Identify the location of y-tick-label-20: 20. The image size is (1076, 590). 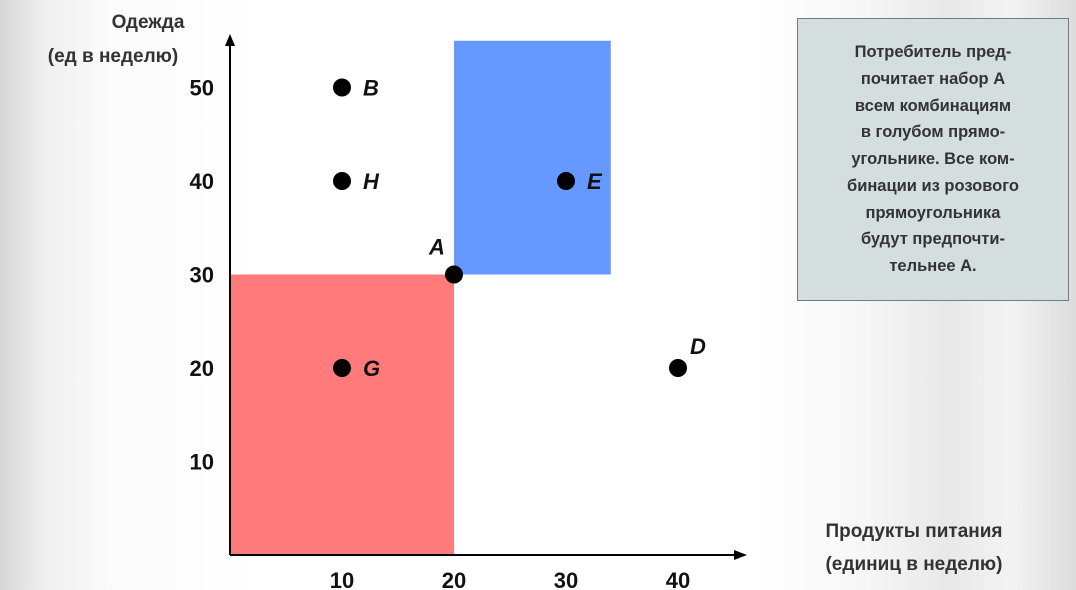
(202, 368).